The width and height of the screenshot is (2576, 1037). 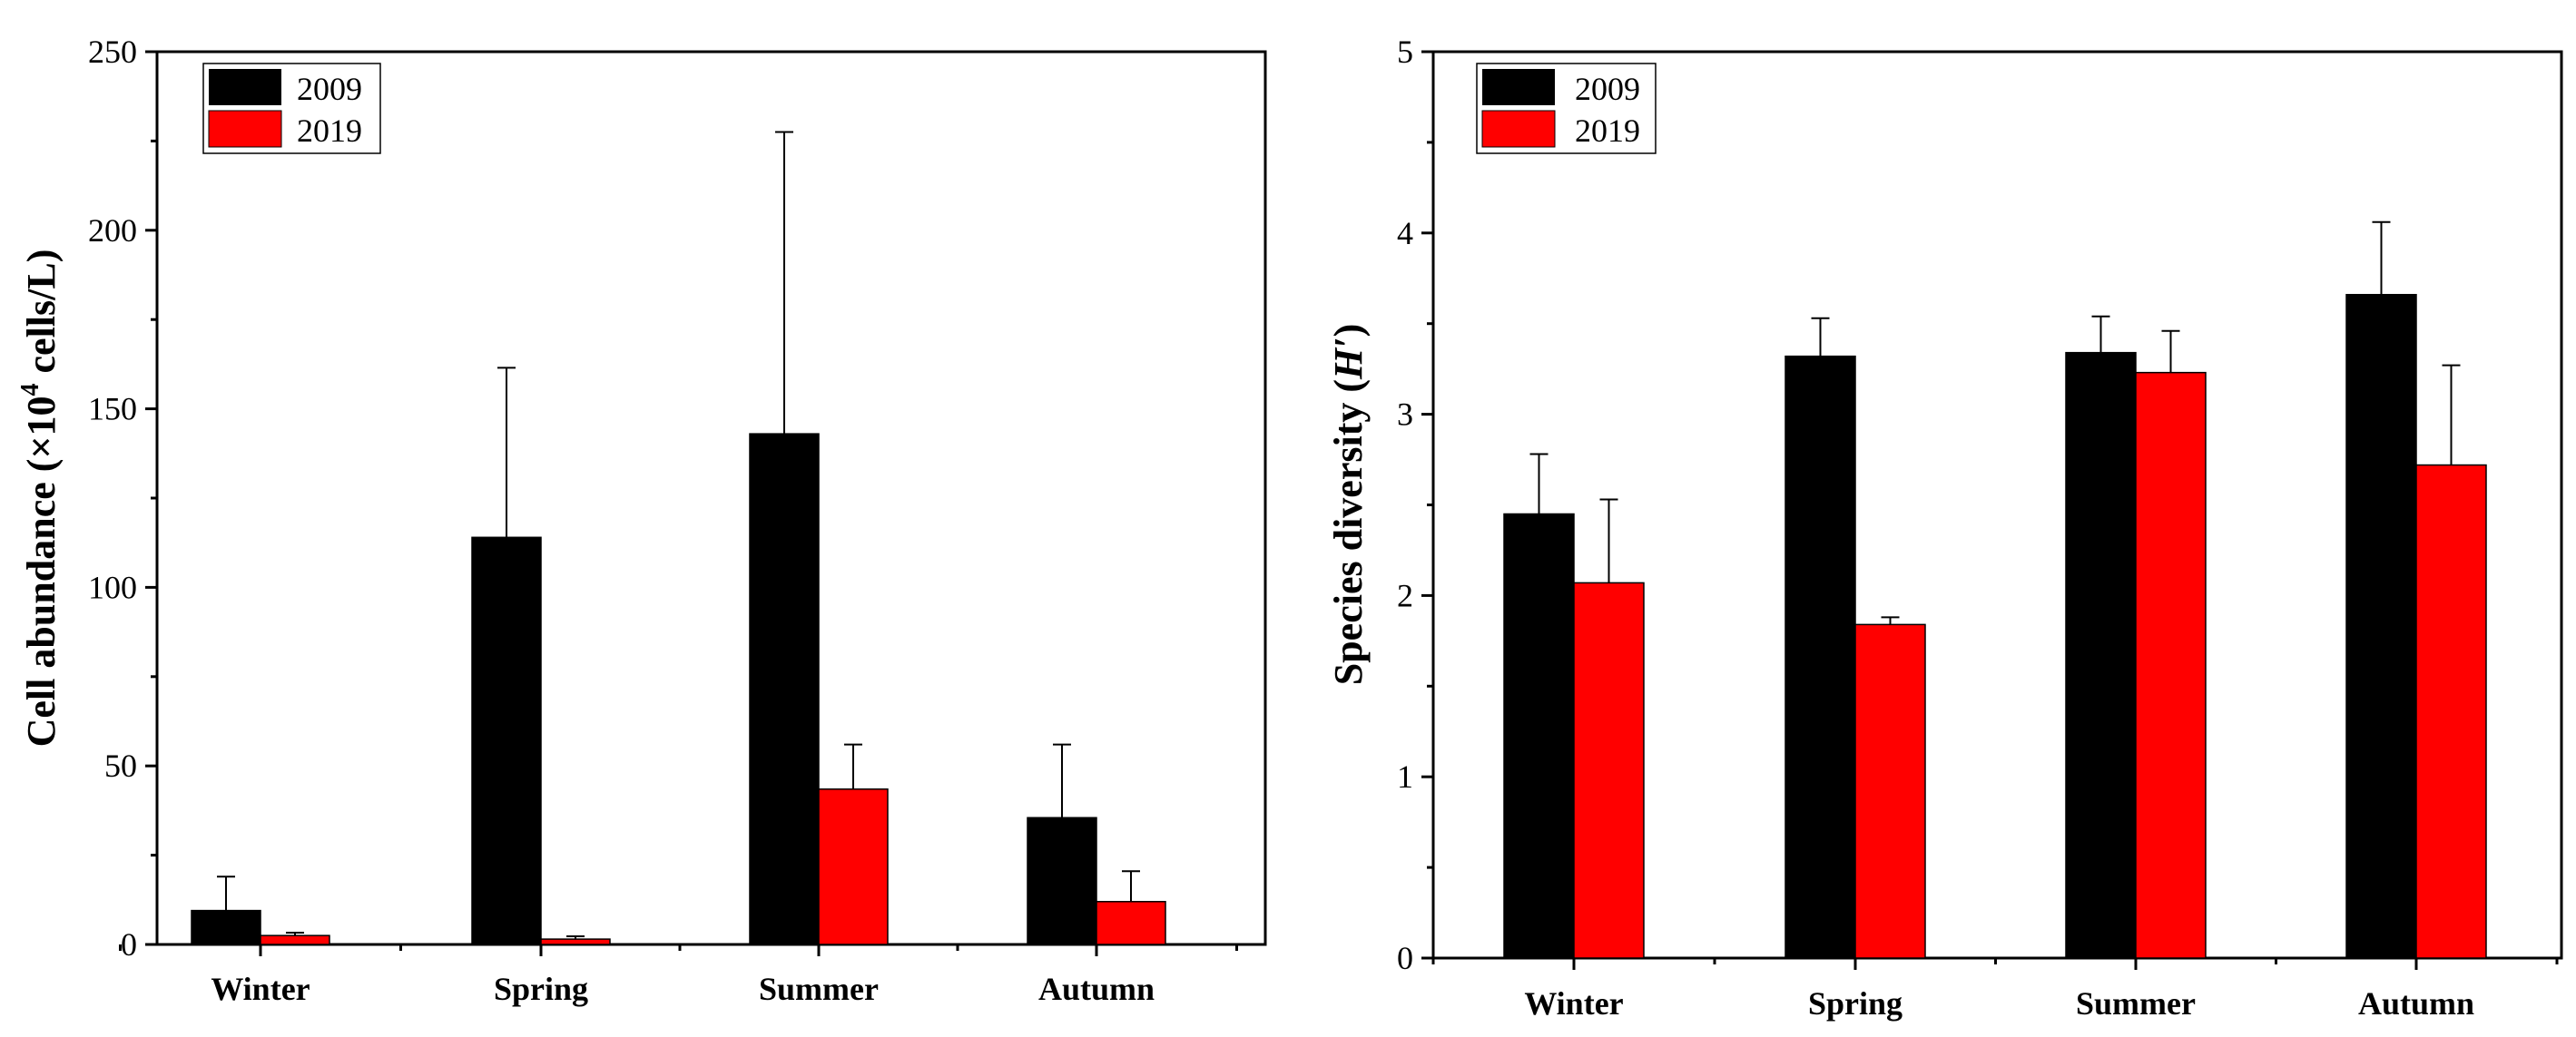 What do you see at coordinates (853, 866) in the screenshot?
I see `abundance-bar-2019-summer` at bounding box center [853, 866].